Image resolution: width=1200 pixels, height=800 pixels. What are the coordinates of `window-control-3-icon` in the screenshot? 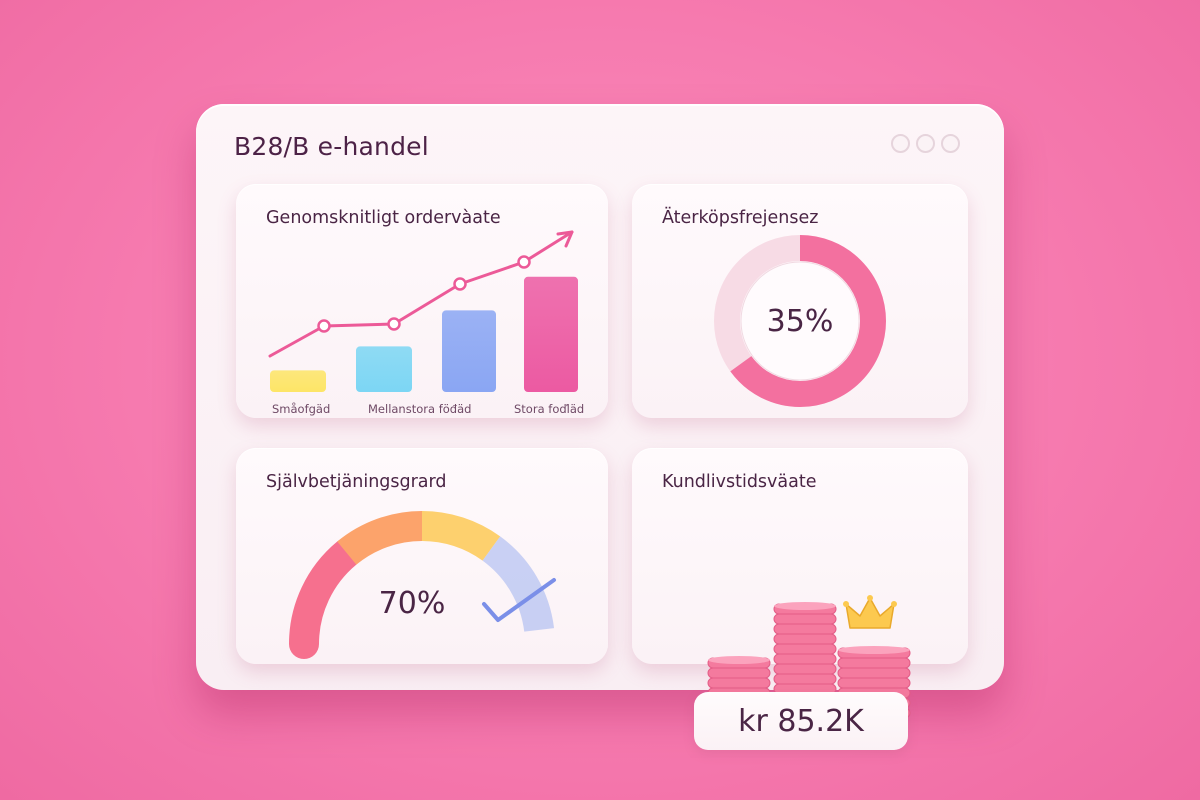 It's located at (950, 143).